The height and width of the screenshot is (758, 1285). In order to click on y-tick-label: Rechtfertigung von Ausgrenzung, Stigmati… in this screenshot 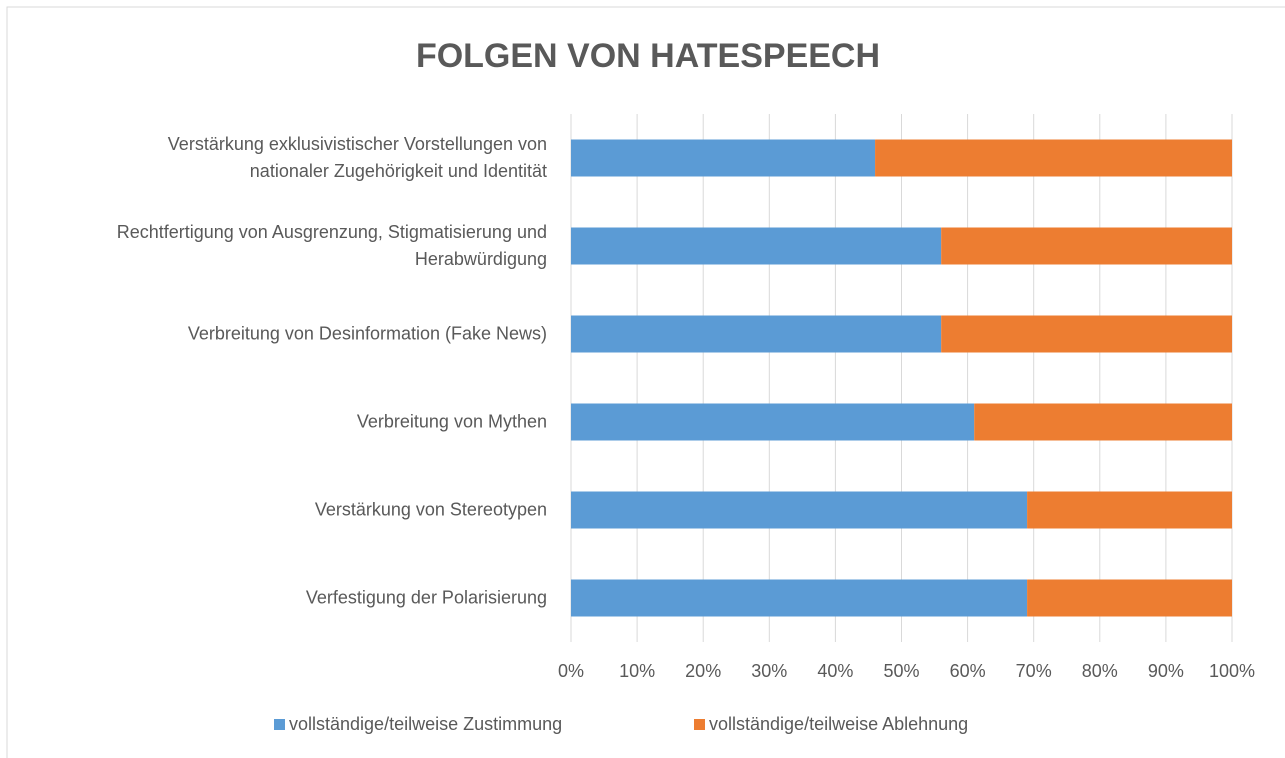, I will do `click(331, 245)`.